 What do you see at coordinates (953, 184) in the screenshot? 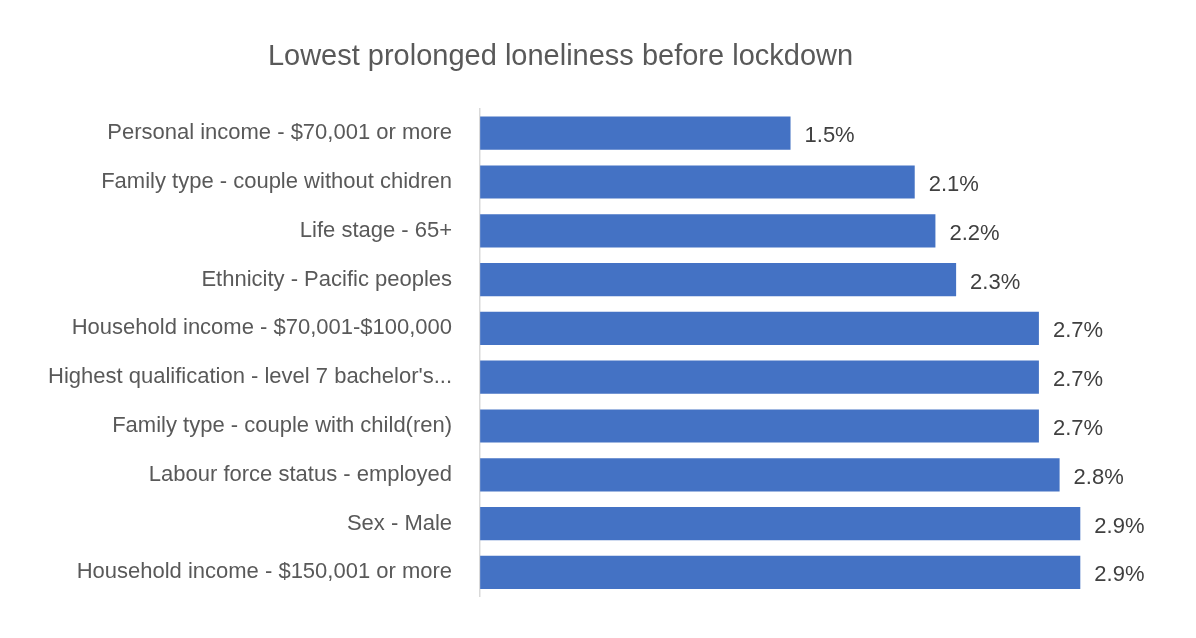
I see `data-label: 2.1%` at bounding box center [953, 184].